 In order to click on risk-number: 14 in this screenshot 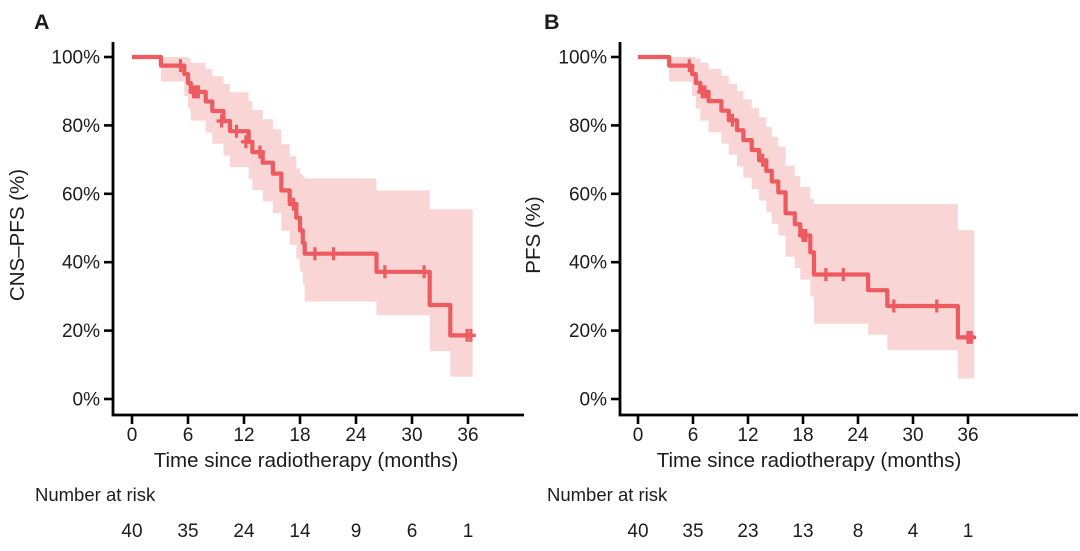, I will do `click(300, 531)`.